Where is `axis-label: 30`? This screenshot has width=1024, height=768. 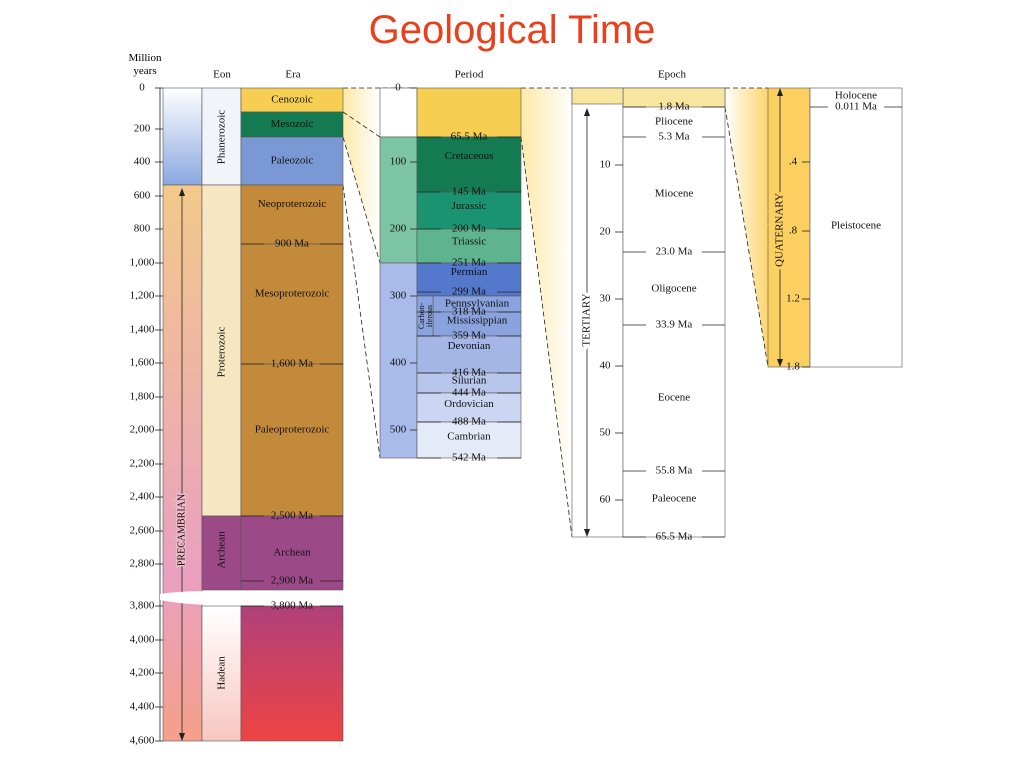 axis-label: 30 is located at coordinates (606, 299).